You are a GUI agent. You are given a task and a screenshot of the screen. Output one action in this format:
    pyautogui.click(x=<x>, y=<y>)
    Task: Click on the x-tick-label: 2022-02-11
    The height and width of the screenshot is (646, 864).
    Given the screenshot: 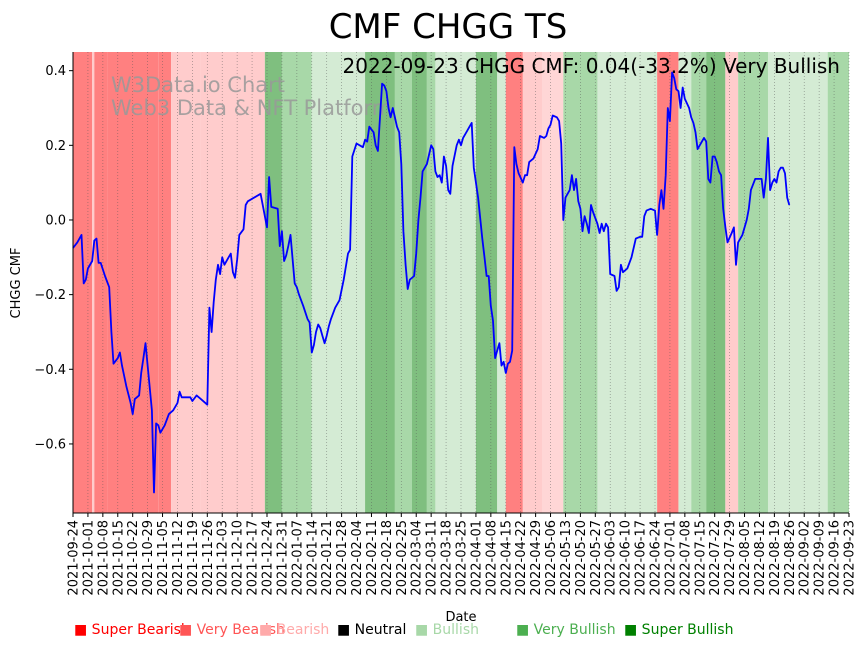 What is the action you would take?
    pyautogui.click(x=372, y=558)
    